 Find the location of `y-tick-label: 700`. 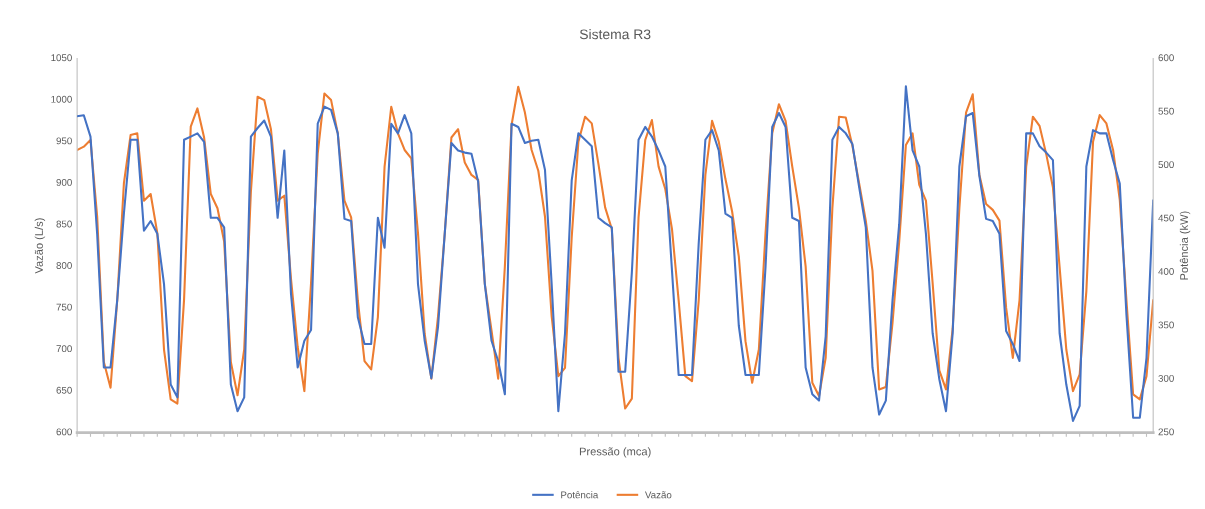

y-tick-label: 700 is located at coordinates (64, 349).